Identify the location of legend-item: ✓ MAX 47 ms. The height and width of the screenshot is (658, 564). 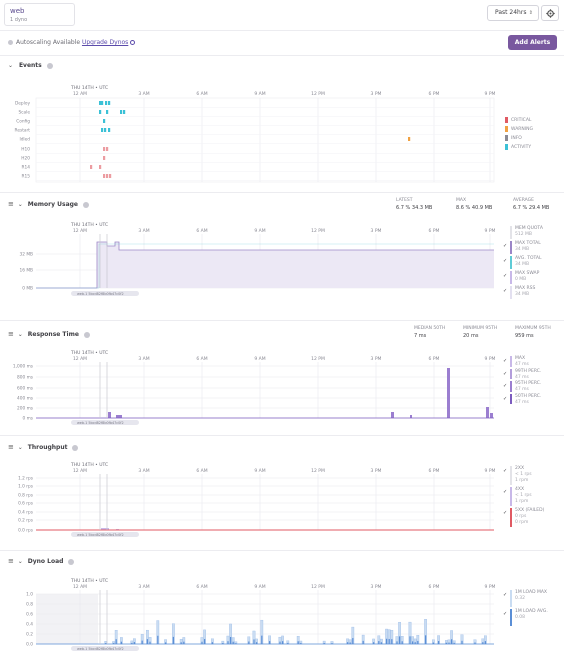
(531, 362).